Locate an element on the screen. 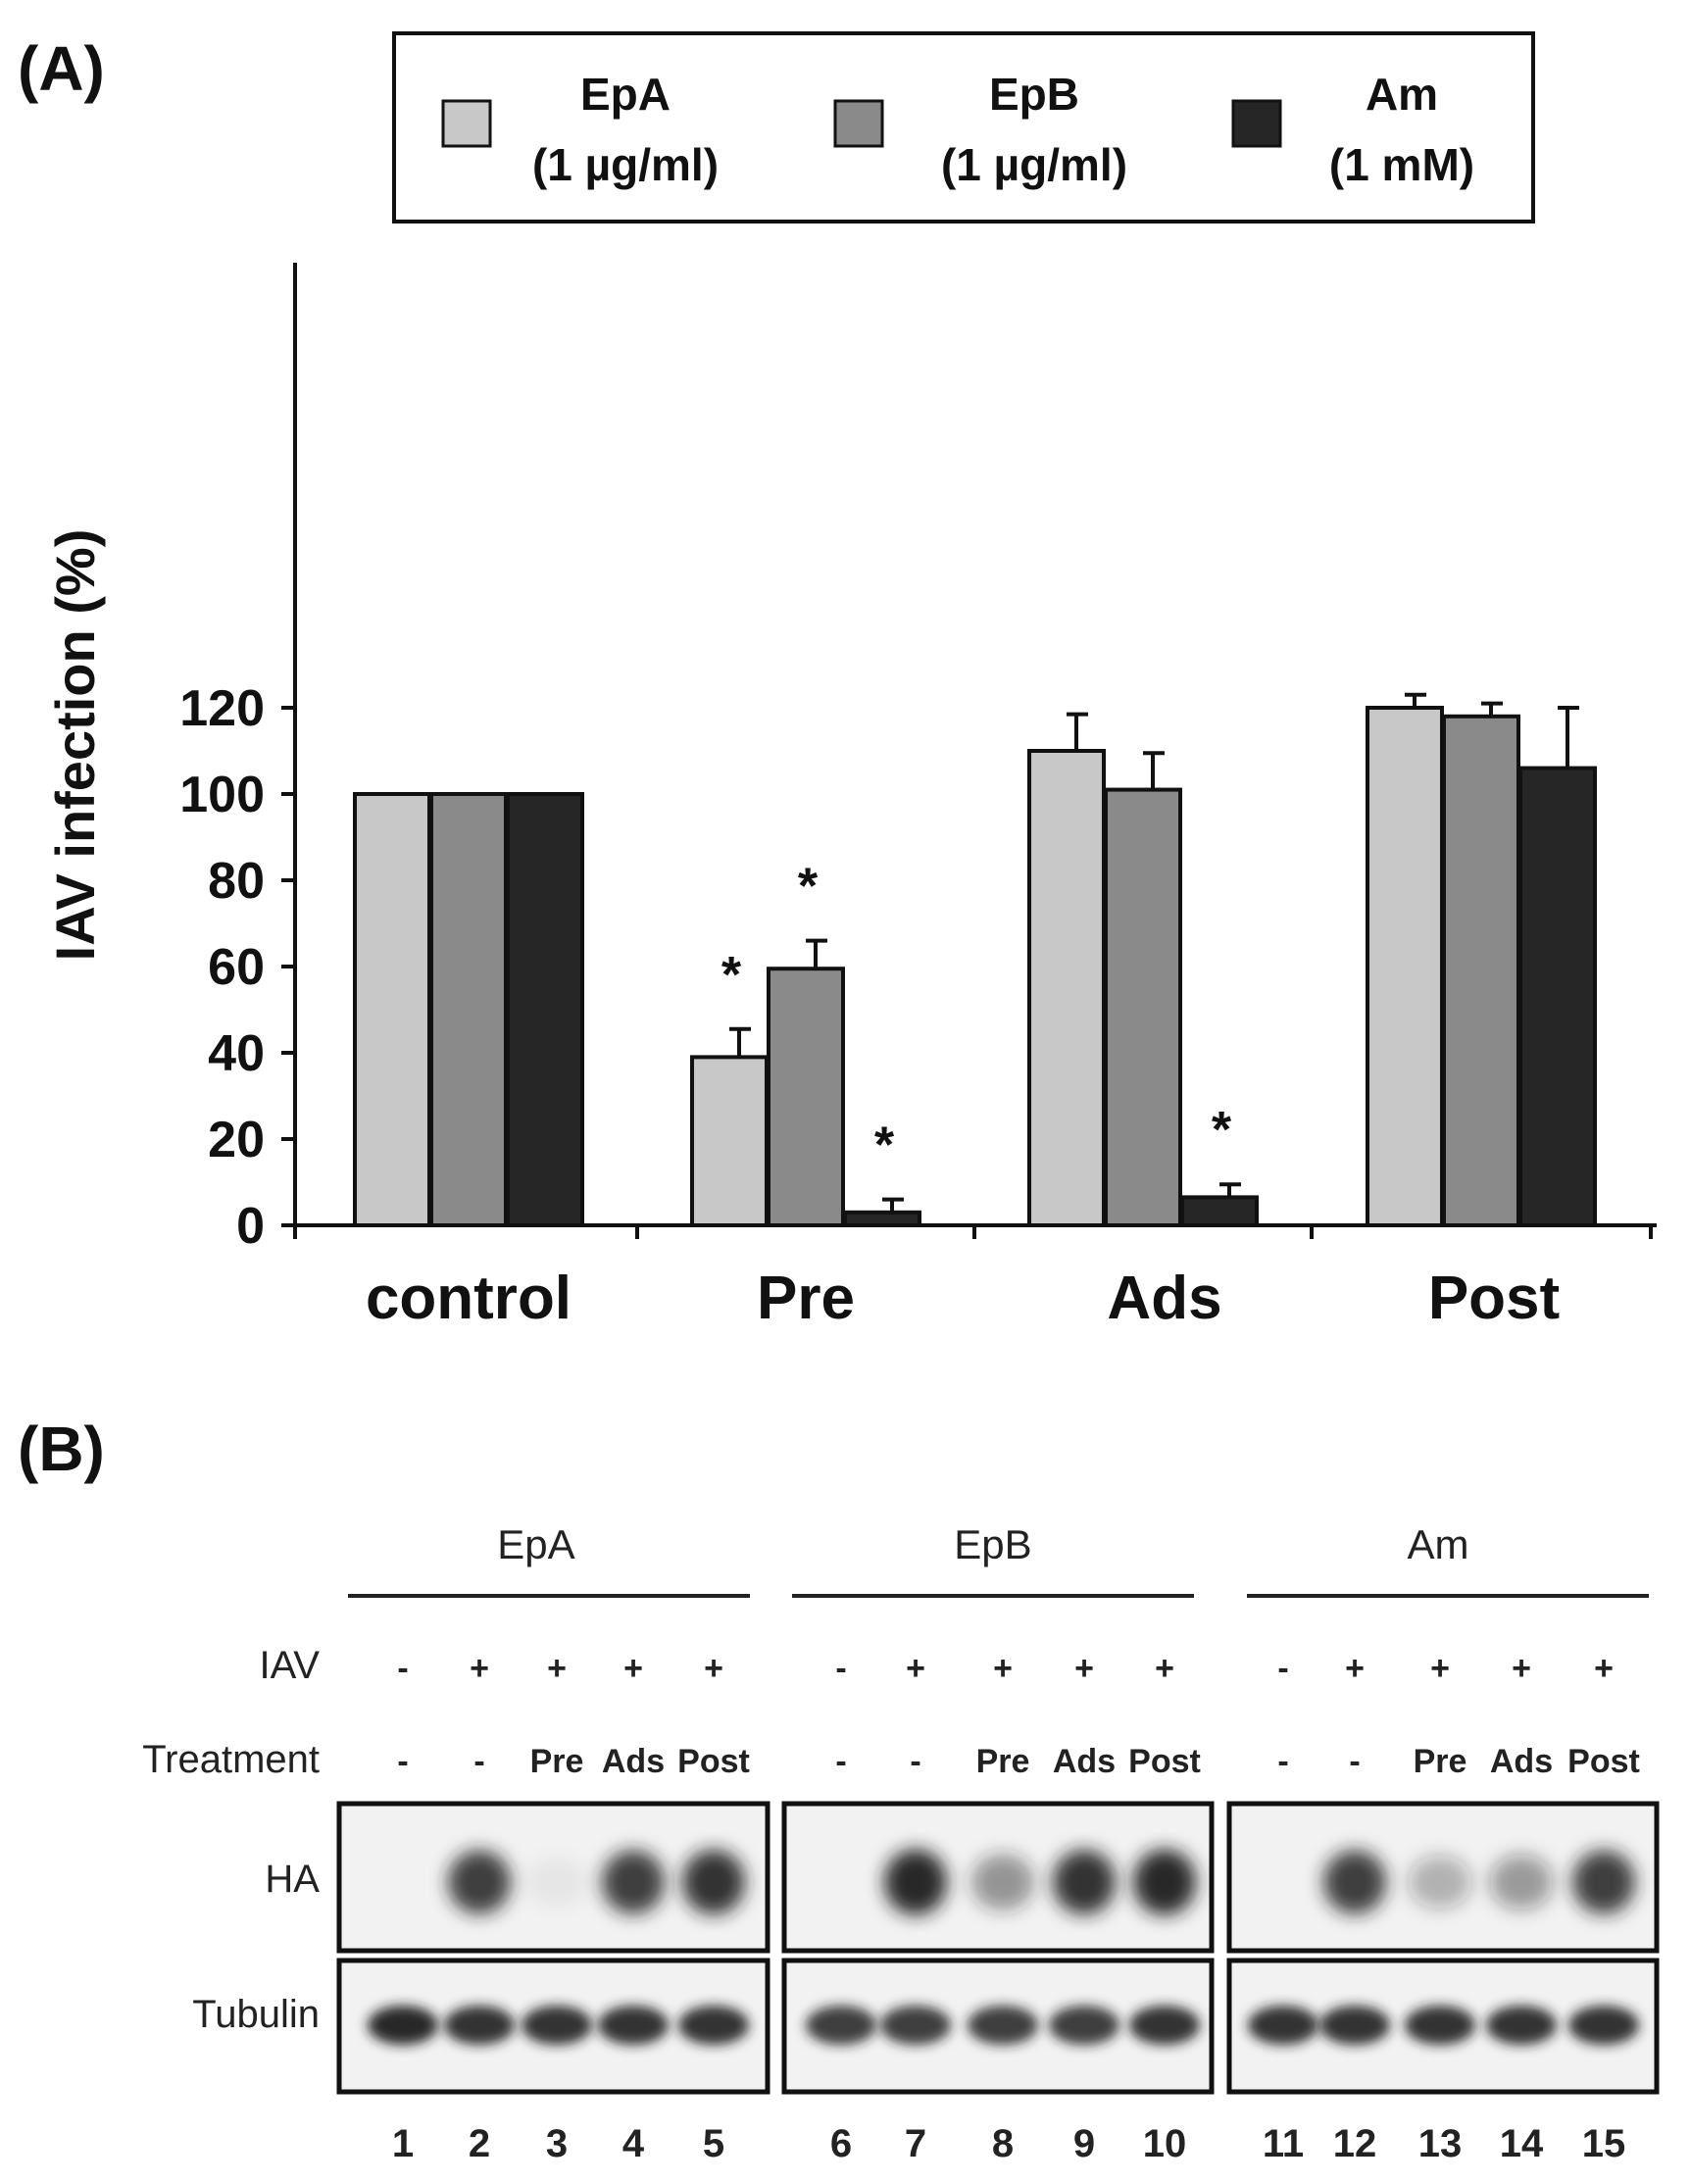 Image resolution: width=1690 pixels, height=2184 pixels. blot-group-epb: EpB is located at coordinates (993, 1544).